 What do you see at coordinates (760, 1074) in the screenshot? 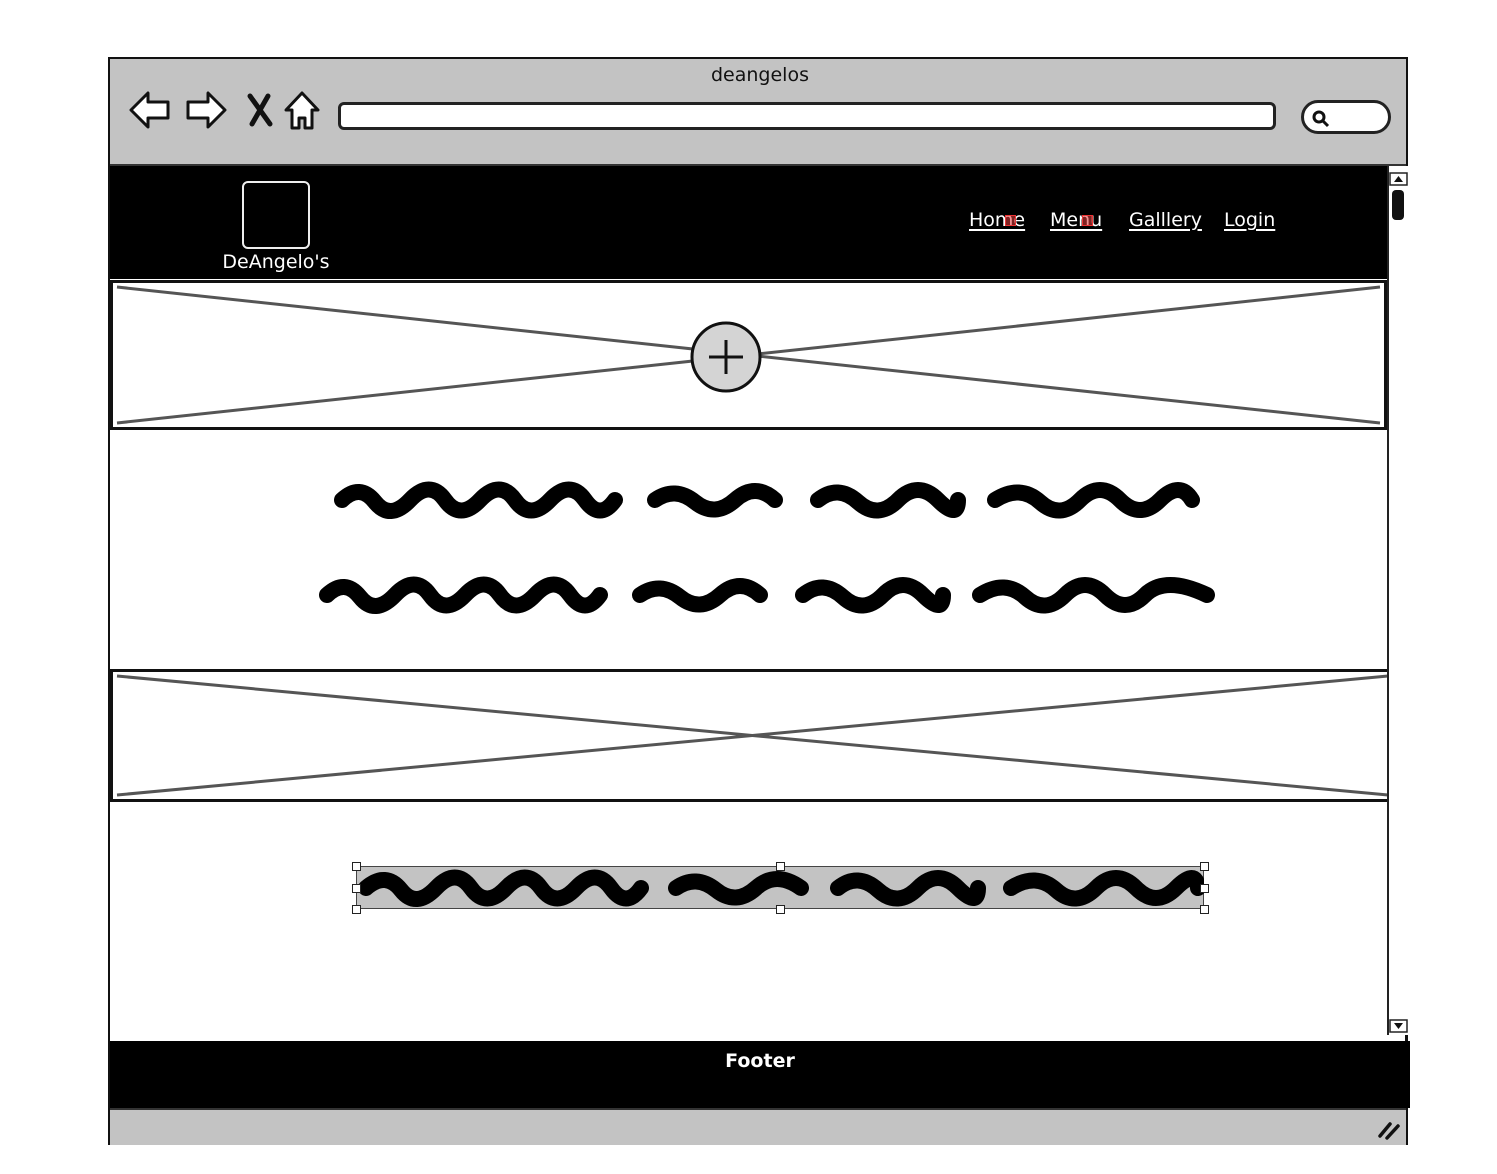
I see `site-footer` at bounding box center [760, 1074].